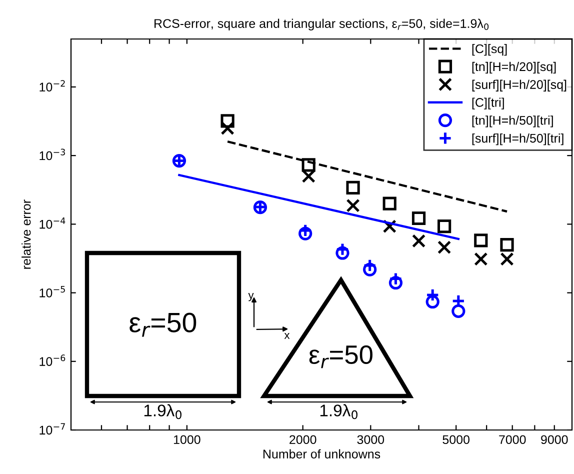  Describe the element at coordinates (52, 292) in the screenshot. I see `y-tick-label: 10$^{−5}$` at that location.